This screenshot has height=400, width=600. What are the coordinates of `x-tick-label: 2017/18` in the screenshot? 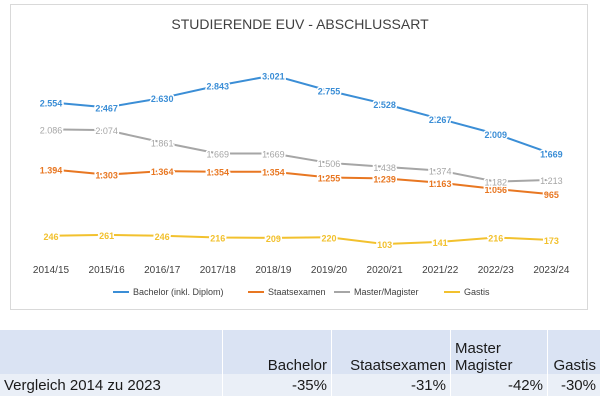 It's located at (218, 270).